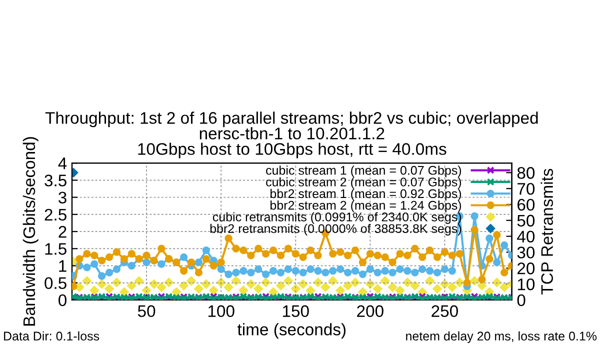  What do you see at coordinates (501, 337) in the screenshot?
I see `text: netem delay 20 ms, loss rate 0.1%` at bounding box center [501, 337].